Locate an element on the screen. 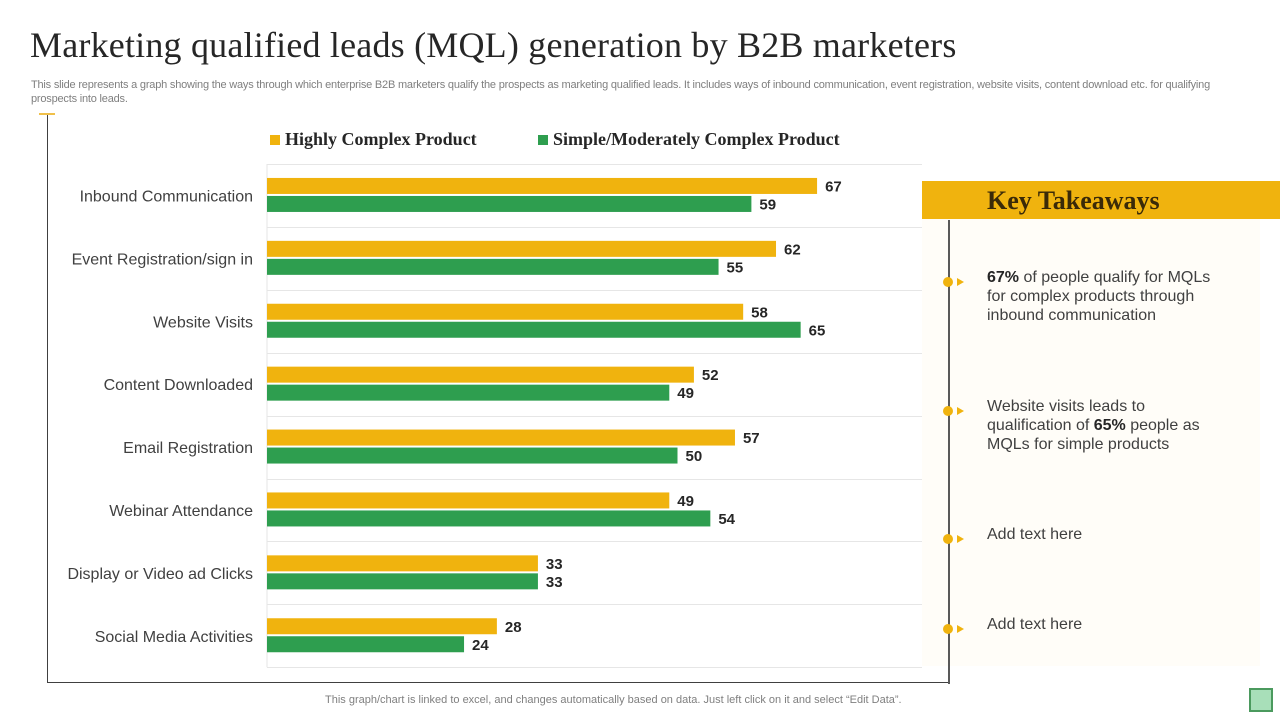  value-label-highly-complex: 33 is located at coordinates (554, 564).